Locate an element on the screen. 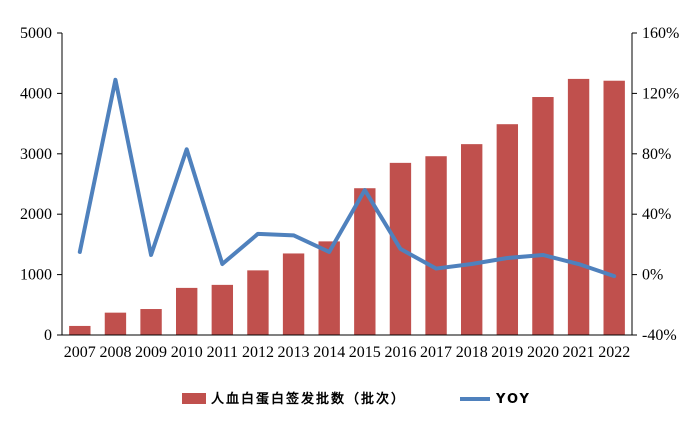 The width and height of the screenshot is (700, 421). yoy-point-2016 is located at coordinates (400, 249).